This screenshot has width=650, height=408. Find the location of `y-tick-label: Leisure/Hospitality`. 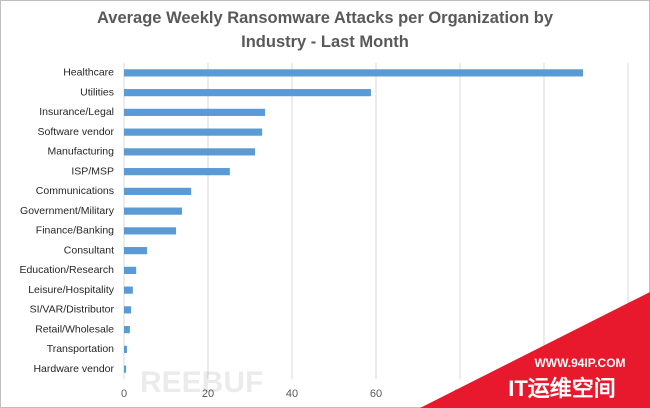

y-tick-label: Leisure/Hospitality is located at coordinates (71, 290).